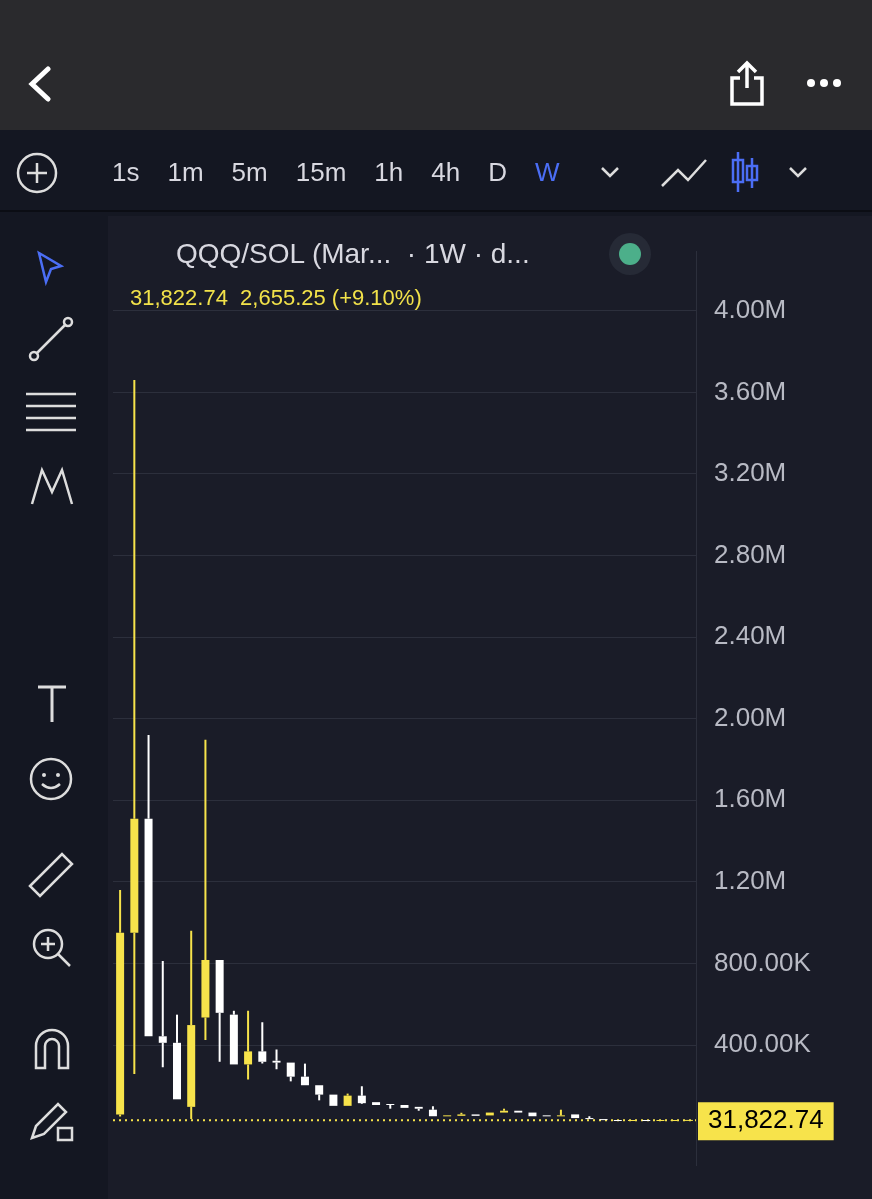 This screenshot has width=872, height=1199. I want to click on y-tick-label: 2.40M, so click(750, 635).